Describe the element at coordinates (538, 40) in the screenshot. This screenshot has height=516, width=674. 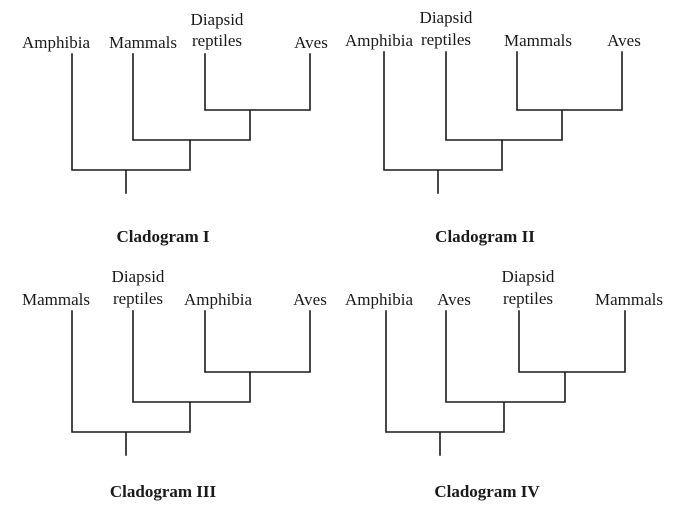
I see `taxon-label-3: Mammals` at that location.